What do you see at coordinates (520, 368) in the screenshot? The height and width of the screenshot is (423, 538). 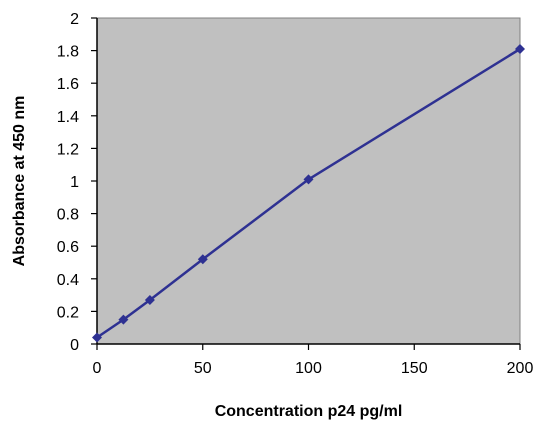 I see `x-tick-label: 200` at bounding box center [520, 368].